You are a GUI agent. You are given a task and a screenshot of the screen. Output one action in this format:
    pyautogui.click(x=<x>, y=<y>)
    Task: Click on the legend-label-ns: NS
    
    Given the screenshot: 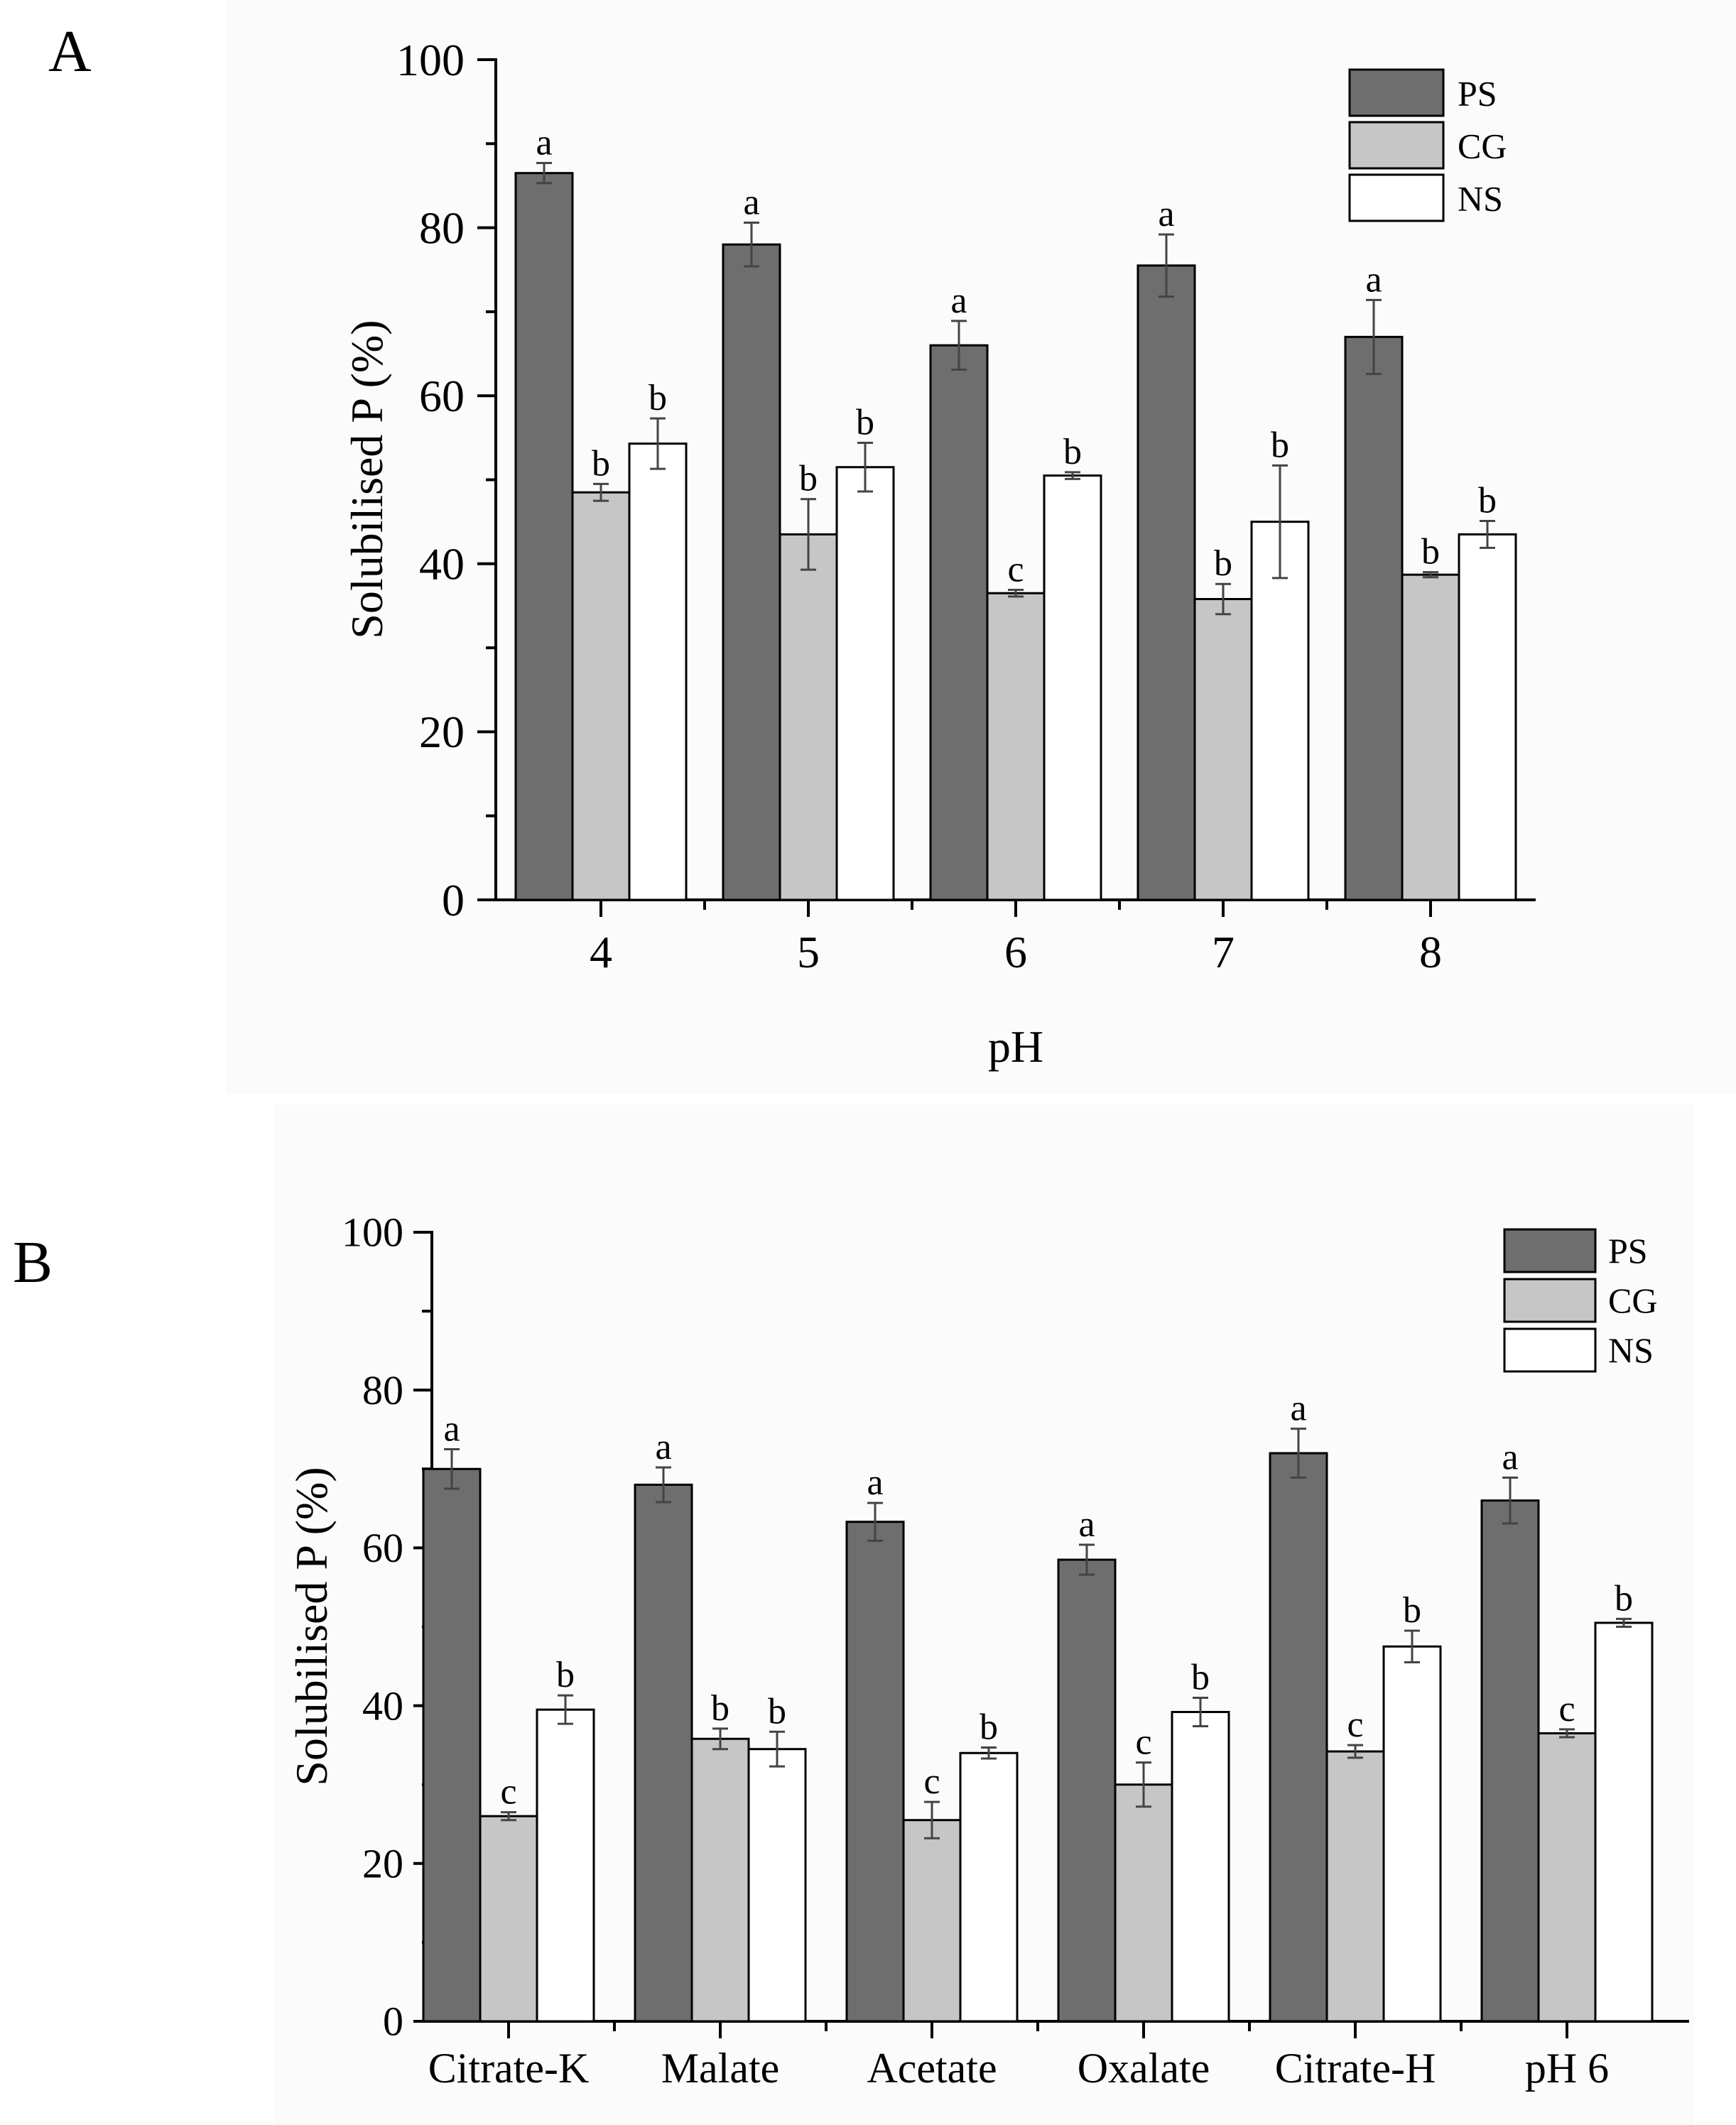 What is the action you would take?
    pyautogui.click(x=1480, y=199)
    